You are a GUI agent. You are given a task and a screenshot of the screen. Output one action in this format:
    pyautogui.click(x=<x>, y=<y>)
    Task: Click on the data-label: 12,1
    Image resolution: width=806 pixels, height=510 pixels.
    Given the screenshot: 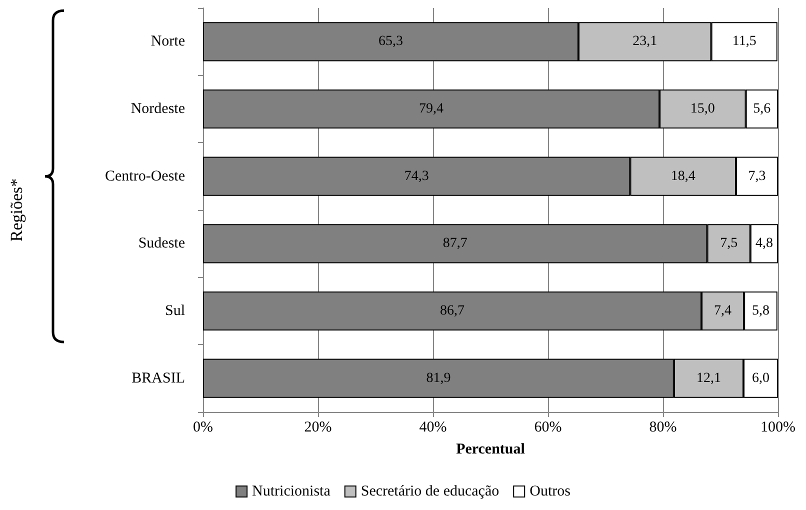 What is the action you would take?
    pyautogui.click(x=708, y=378)
    